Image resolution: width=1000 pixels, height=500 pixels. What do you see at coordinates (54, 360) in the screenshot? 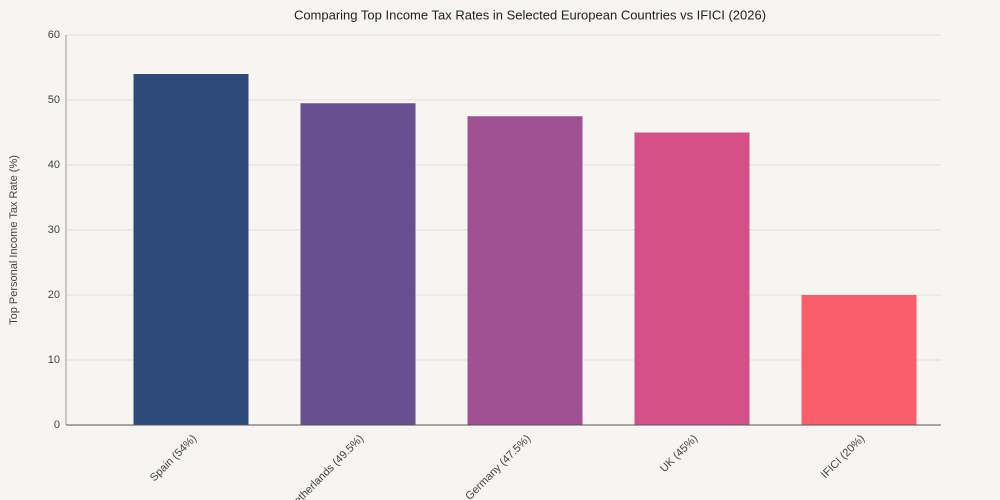
I see `y-tick-label: 10` at bounding box center [54, 360].